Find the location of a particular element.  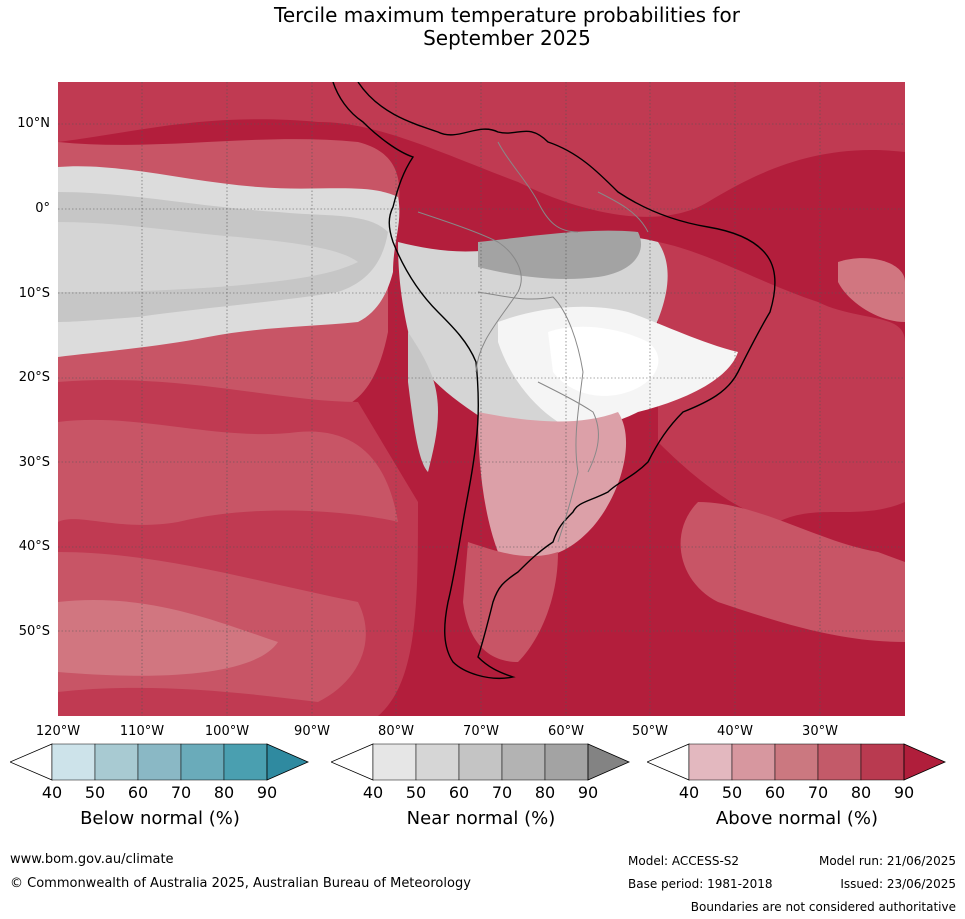

lat-label: 20°S is located at coordinates (34, 377).